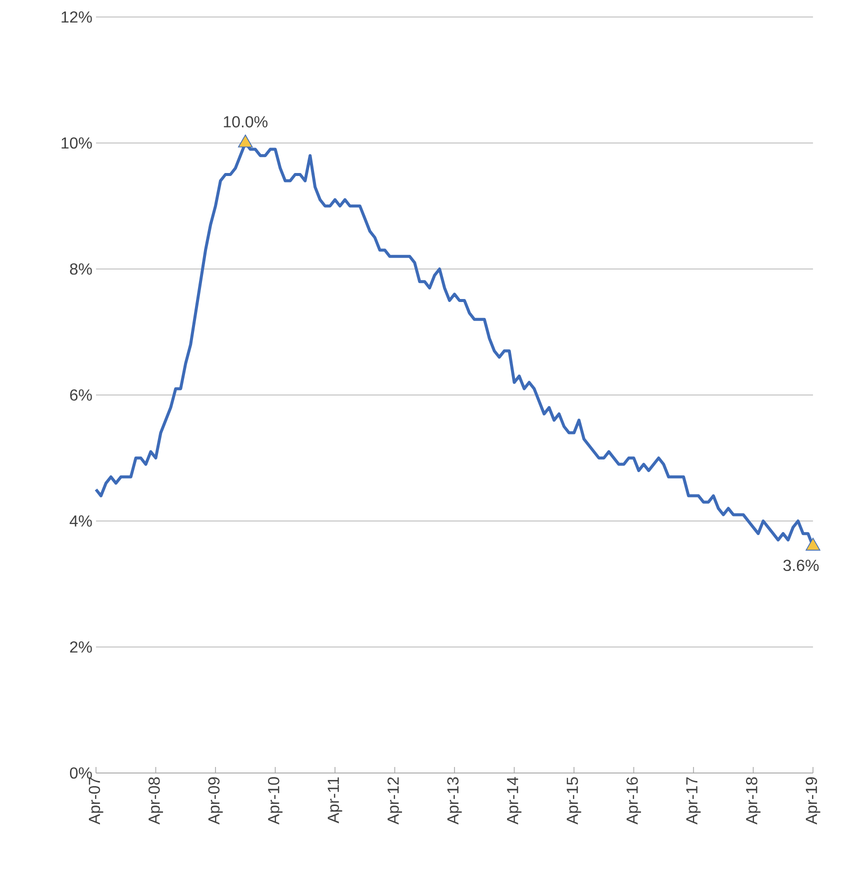 The height and width of the screenshot is (873, 853). Describe the element at coordinates (81, 269) in the screenshot. I see `y-tick-label: 8%` at that location.